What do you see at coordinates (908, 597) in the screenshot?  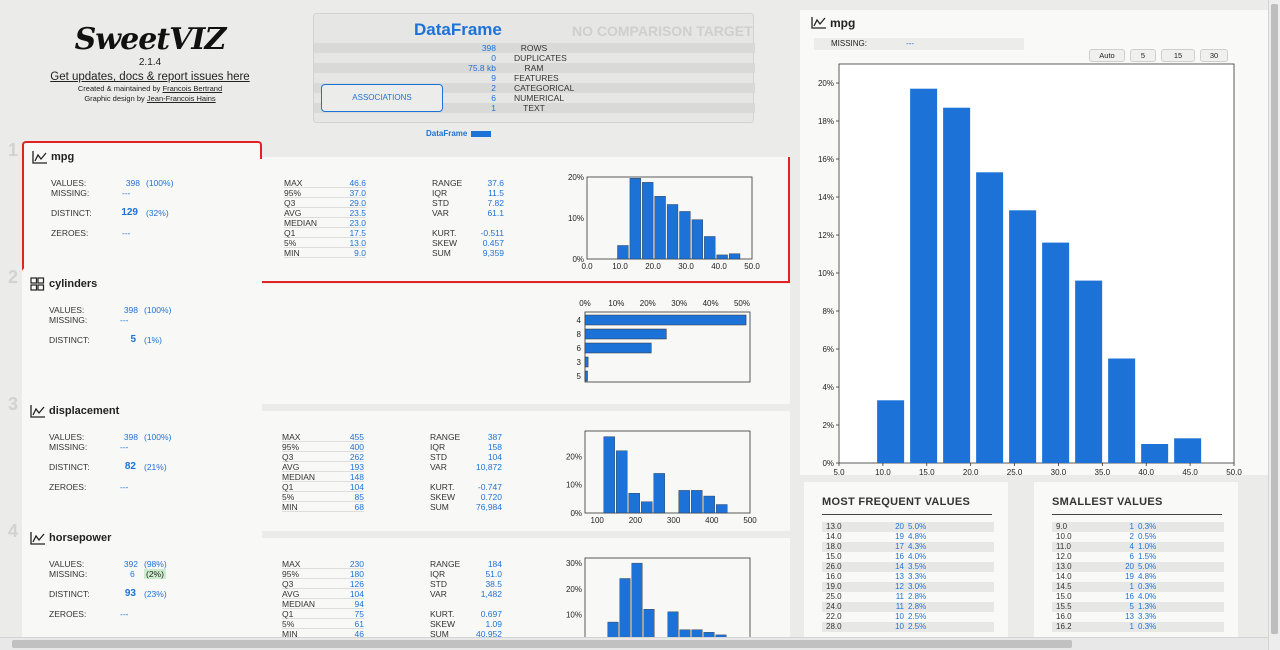 I see `value-row: 25.0 11 2.8%` at bounding box center [908, 597].